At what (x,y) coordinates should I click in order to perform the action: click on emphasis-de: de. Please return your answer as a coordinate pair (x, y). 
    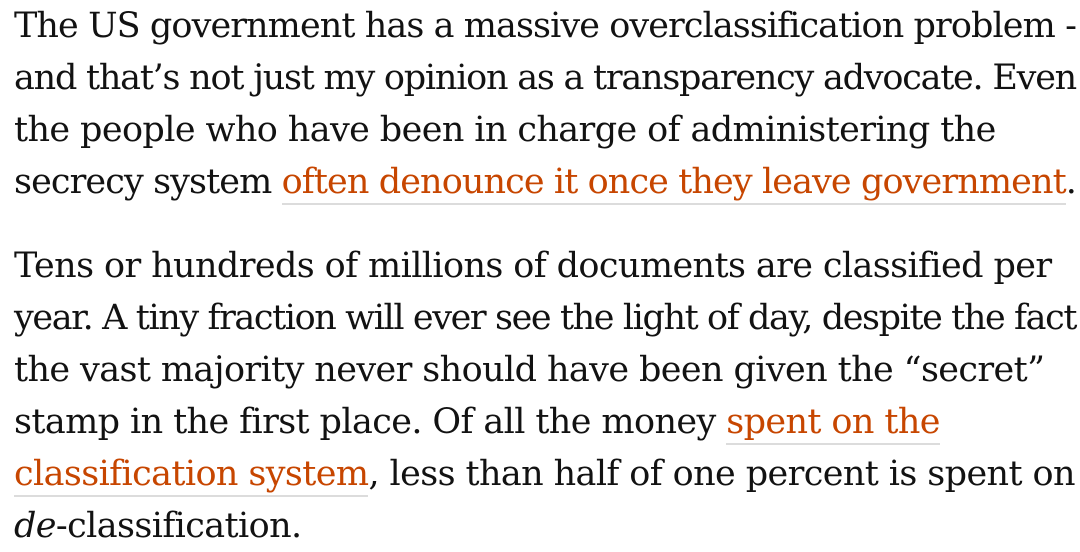
    Looking at the image, I should click on (35, 526).